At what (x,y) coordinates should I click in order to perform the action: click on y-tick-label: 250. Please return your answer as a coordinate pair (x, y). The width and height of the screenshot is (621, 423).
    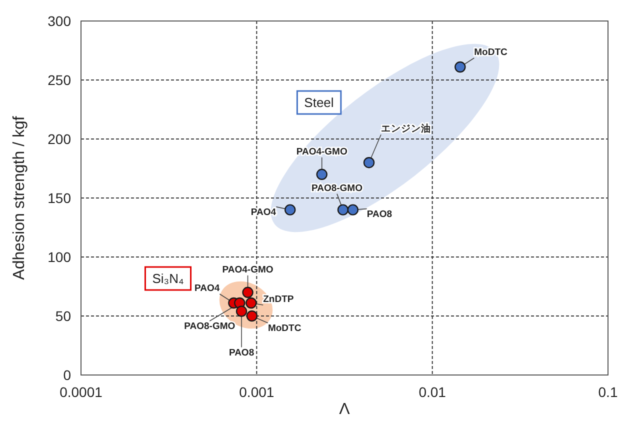
    Looking at the image, I should click on (60, 80).